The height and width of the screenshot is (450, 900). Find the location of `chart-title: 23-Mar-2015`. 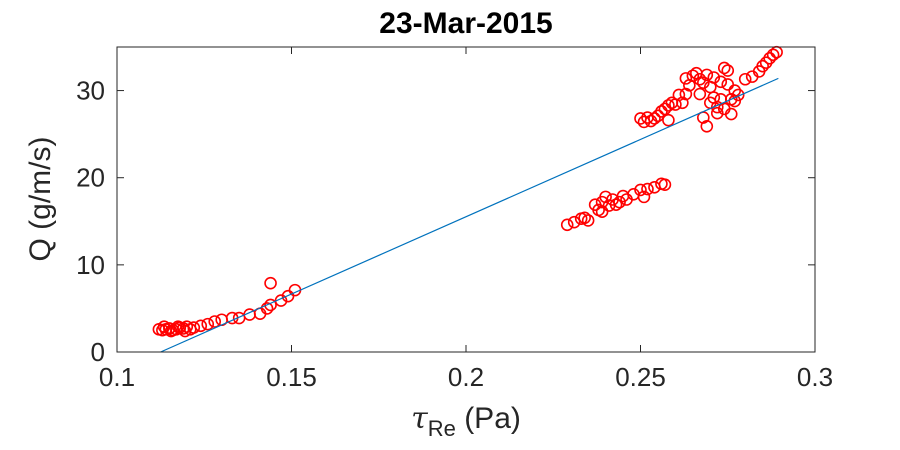

chart-title: 23-Mar-2015 is located at coordinates (465, 23).